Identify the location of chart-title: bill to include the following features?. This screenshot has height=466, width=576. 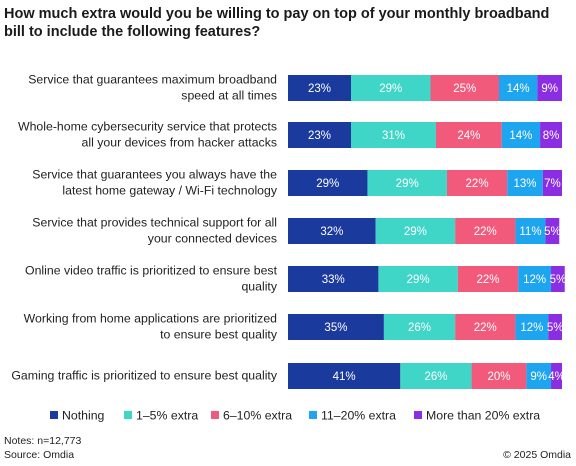
(132, 32).